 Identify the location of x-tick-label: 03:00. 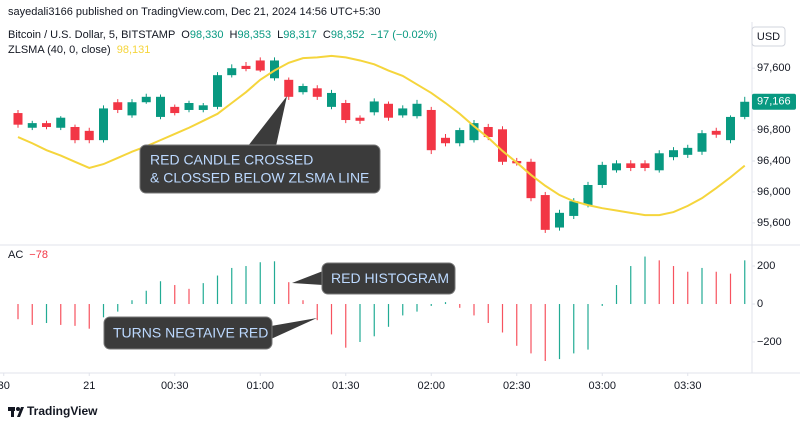
(602, 386).